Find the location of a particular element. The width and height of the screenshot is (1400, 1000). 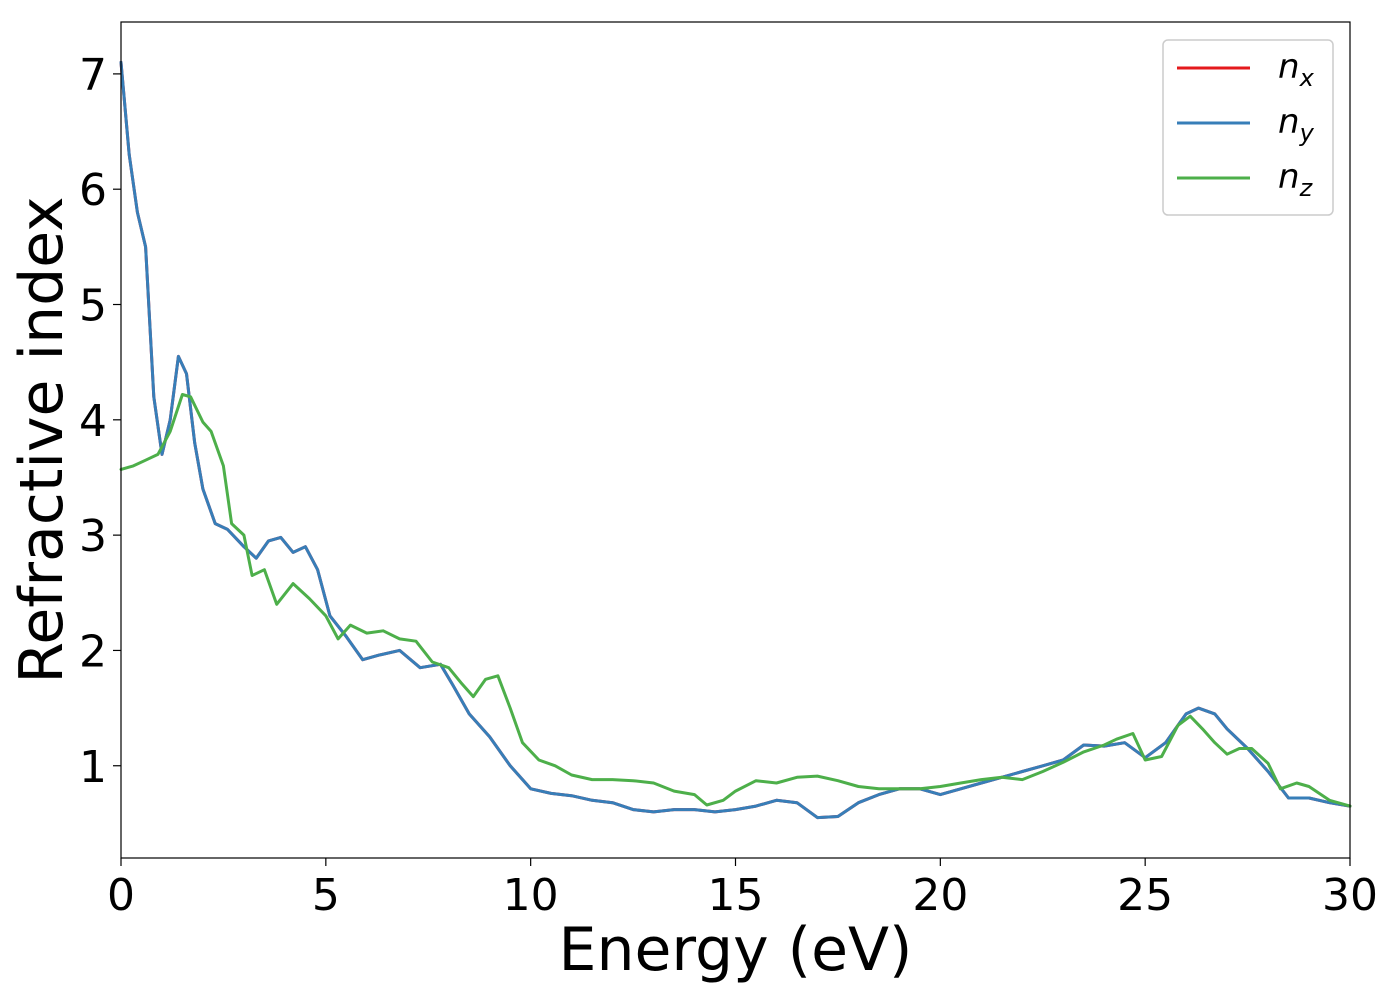

legend-label-n-z: nz is located at coordinates (1296, 179).